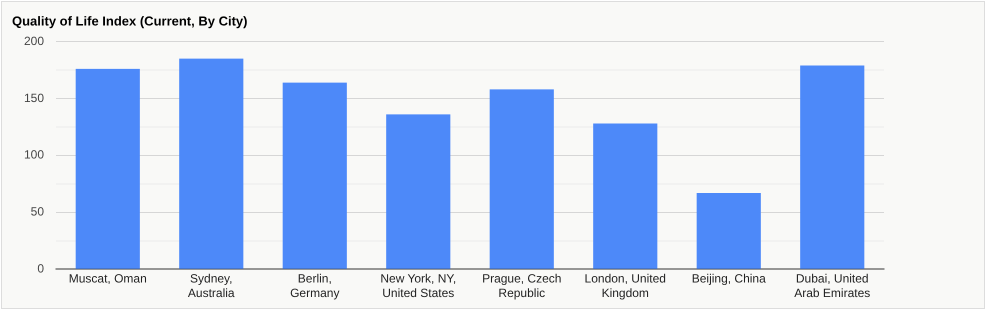 This screenshot has width=1000, height=324. What do you see at coordinates (729, 279) in the screenshot?
I see `x-tick-label: Beijing, China` at bounding box center [729, 279].